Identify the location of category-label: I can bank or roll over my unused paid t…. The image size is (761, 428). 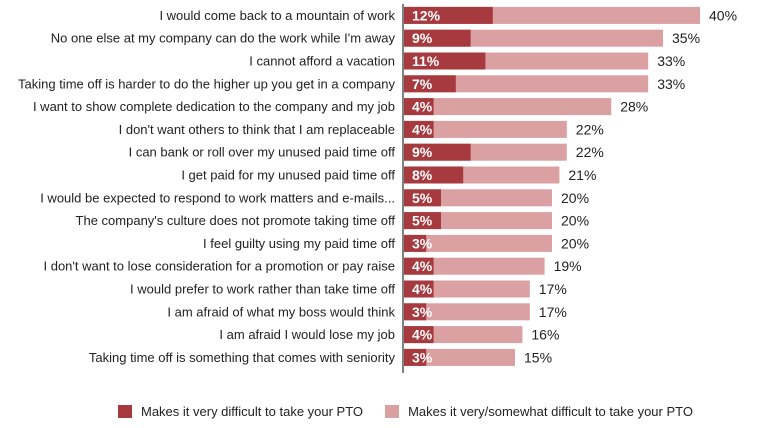
(262, 152).